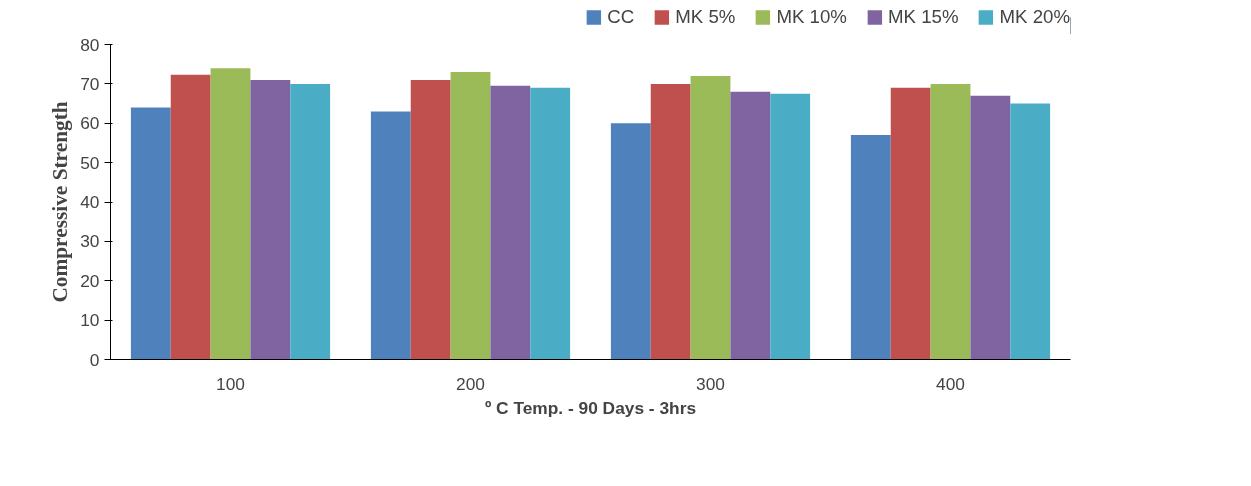  I want to click on legend-label: MK 15%, so click(923, 17).